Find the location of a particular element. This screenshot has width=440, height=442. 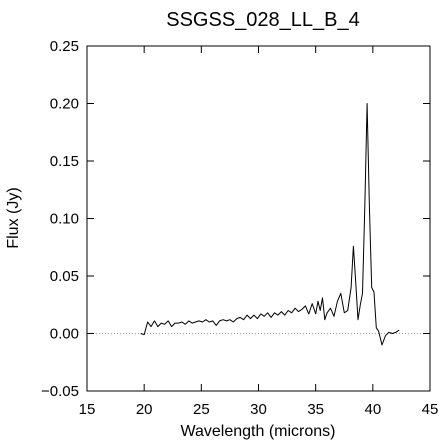

y-tick-label: 0.15 is located at coordinates (64, 161).